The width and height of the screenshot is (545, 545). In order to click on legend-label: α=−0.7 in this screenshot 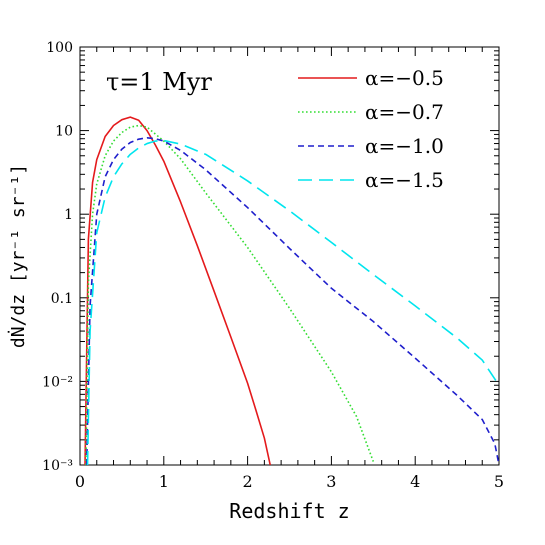, I will do `click(404, 112)`.